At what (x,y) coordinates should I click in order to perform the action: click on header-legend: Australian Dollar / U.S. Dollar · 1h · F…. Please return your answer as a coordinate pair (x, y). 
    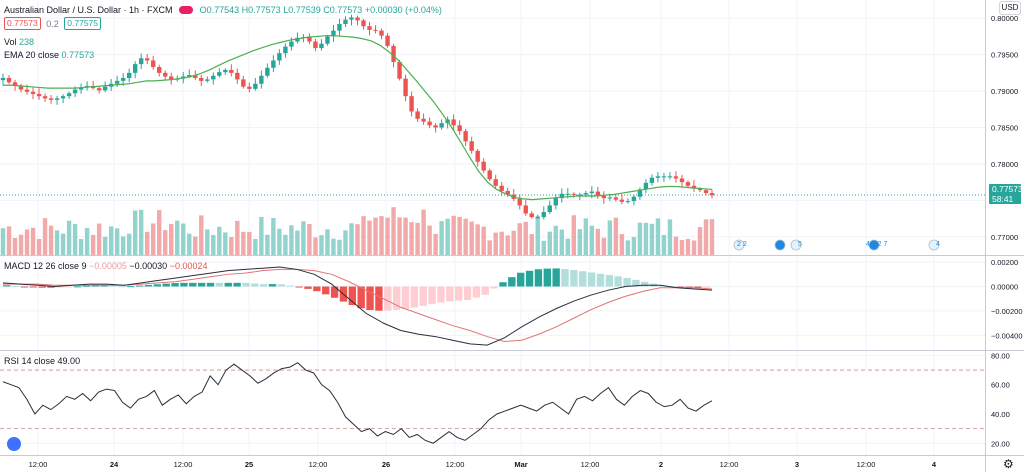
    Looking at the image, I should click on (223, 9).